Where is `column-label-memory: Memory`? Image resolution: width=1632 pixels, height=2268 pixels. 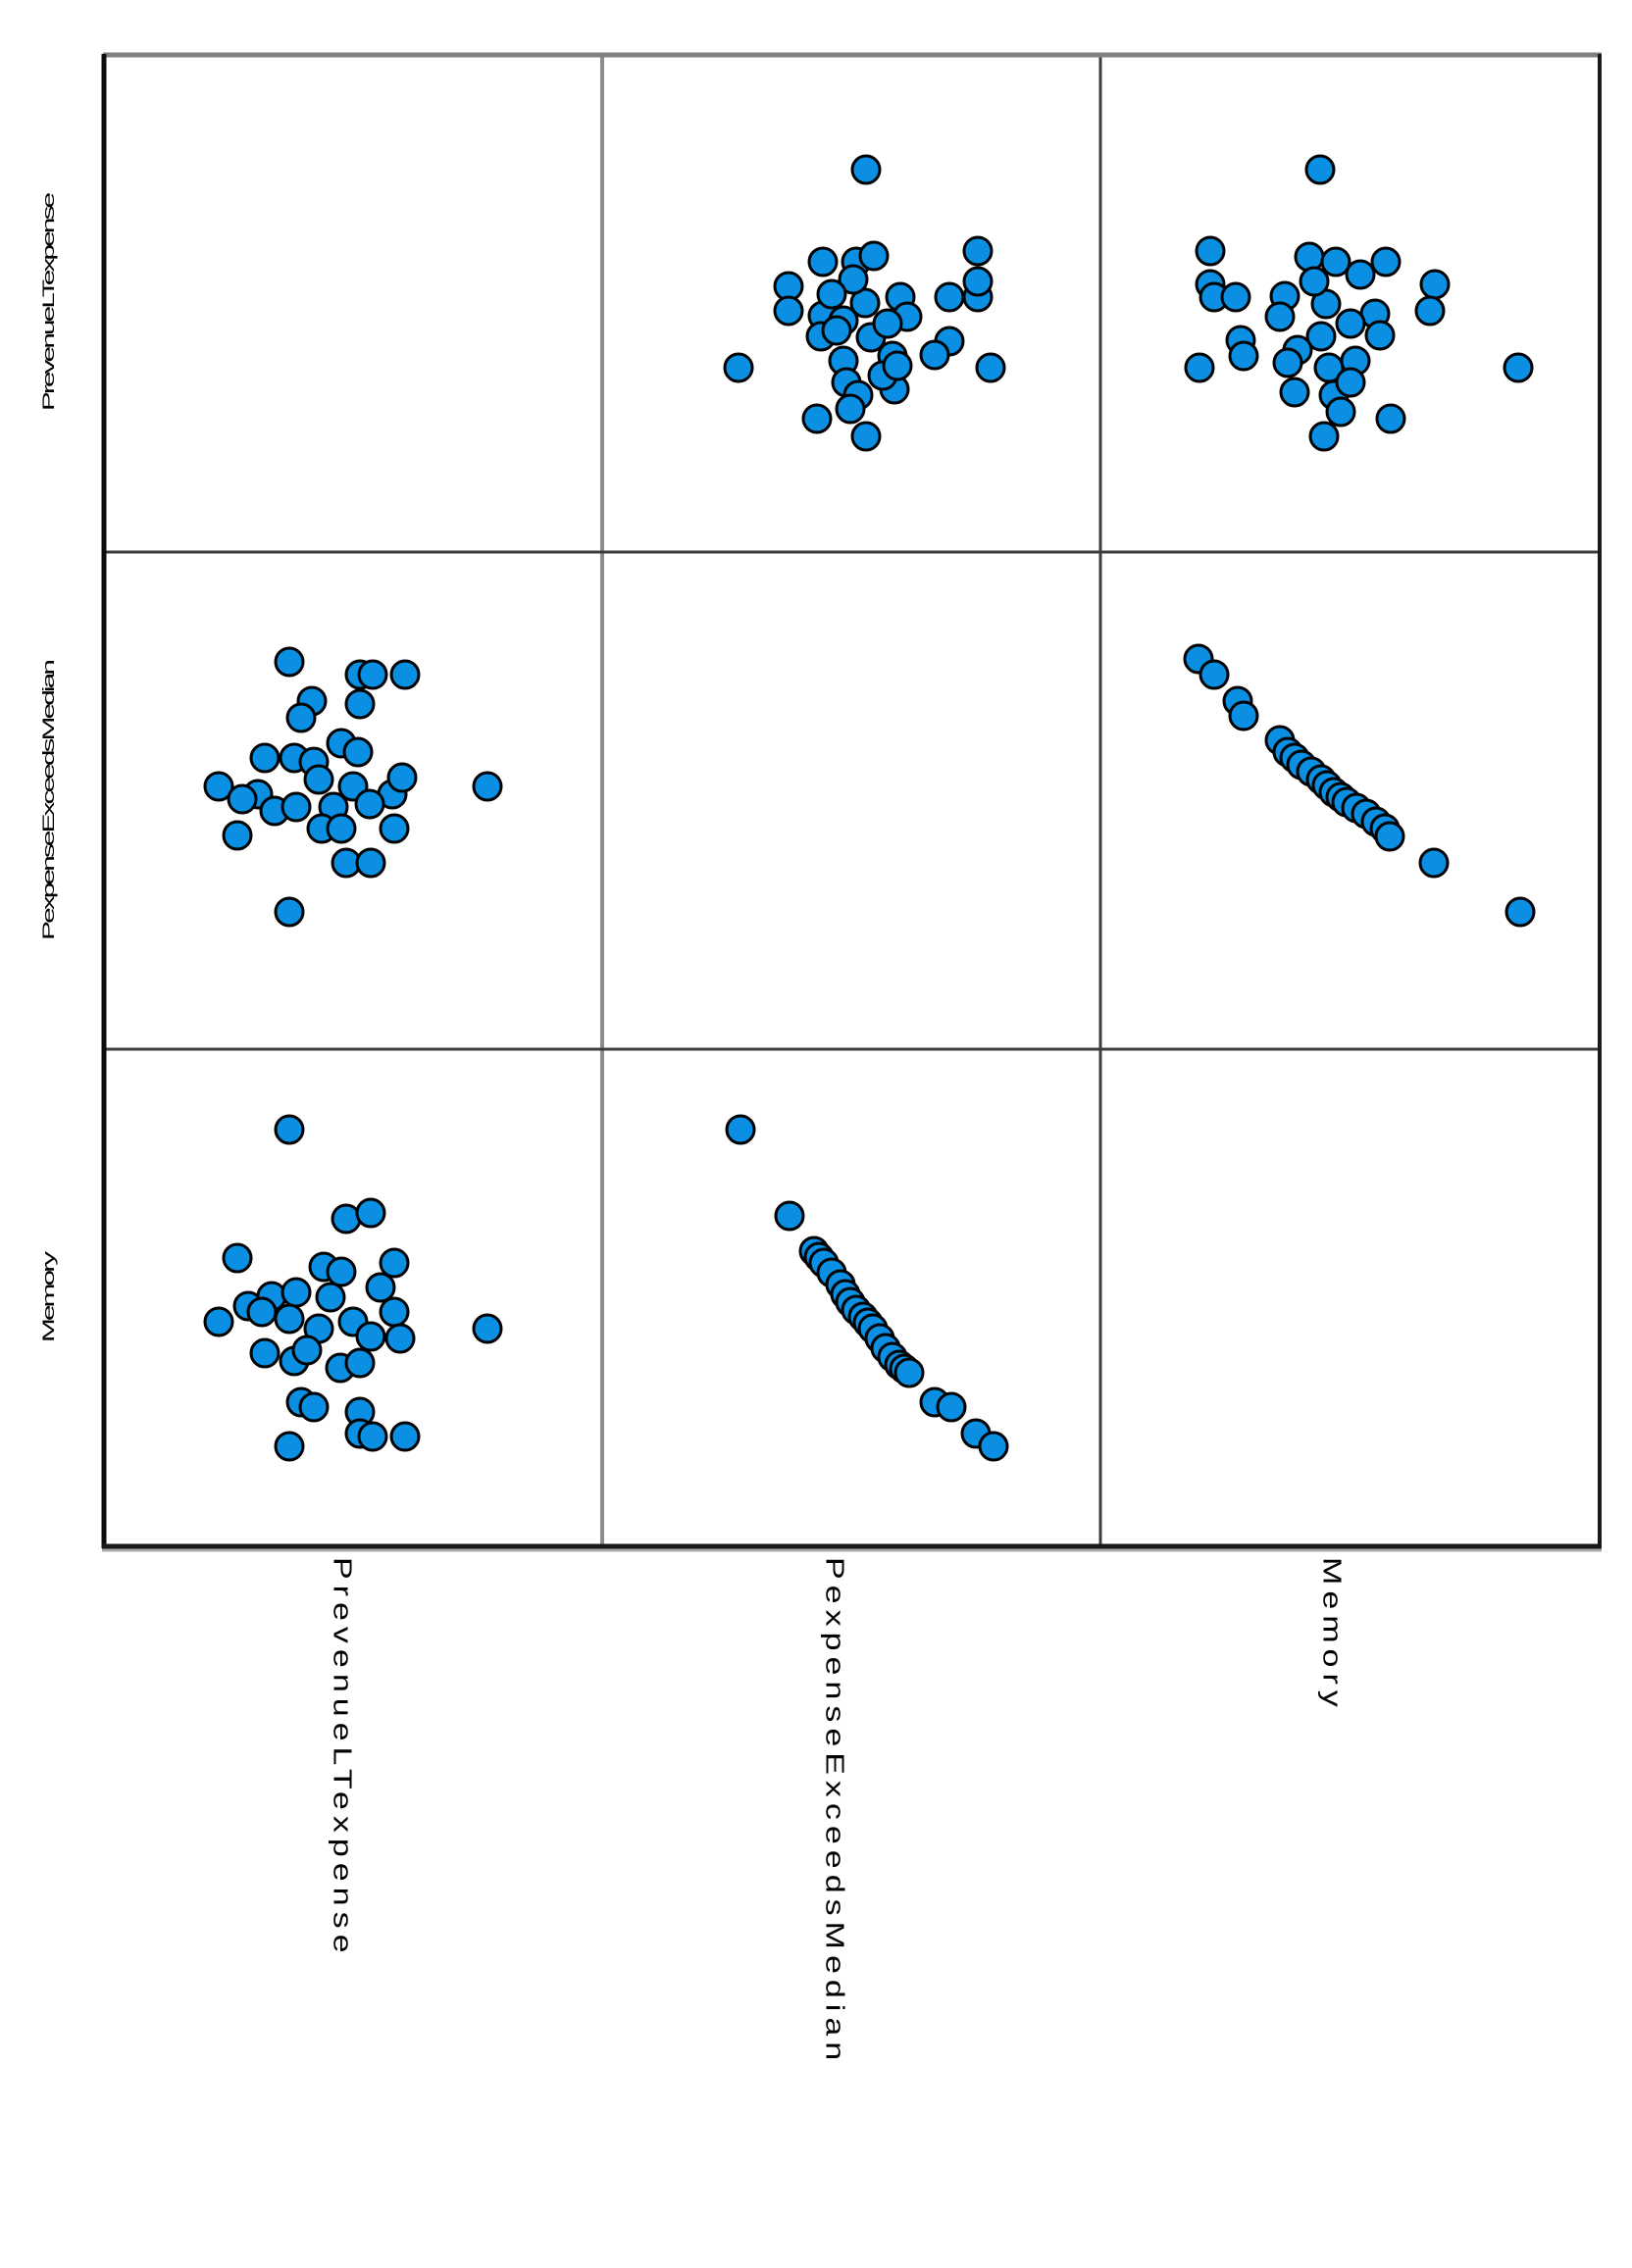
column-label-memory: Memory is located at coordinates (1330, 1635).